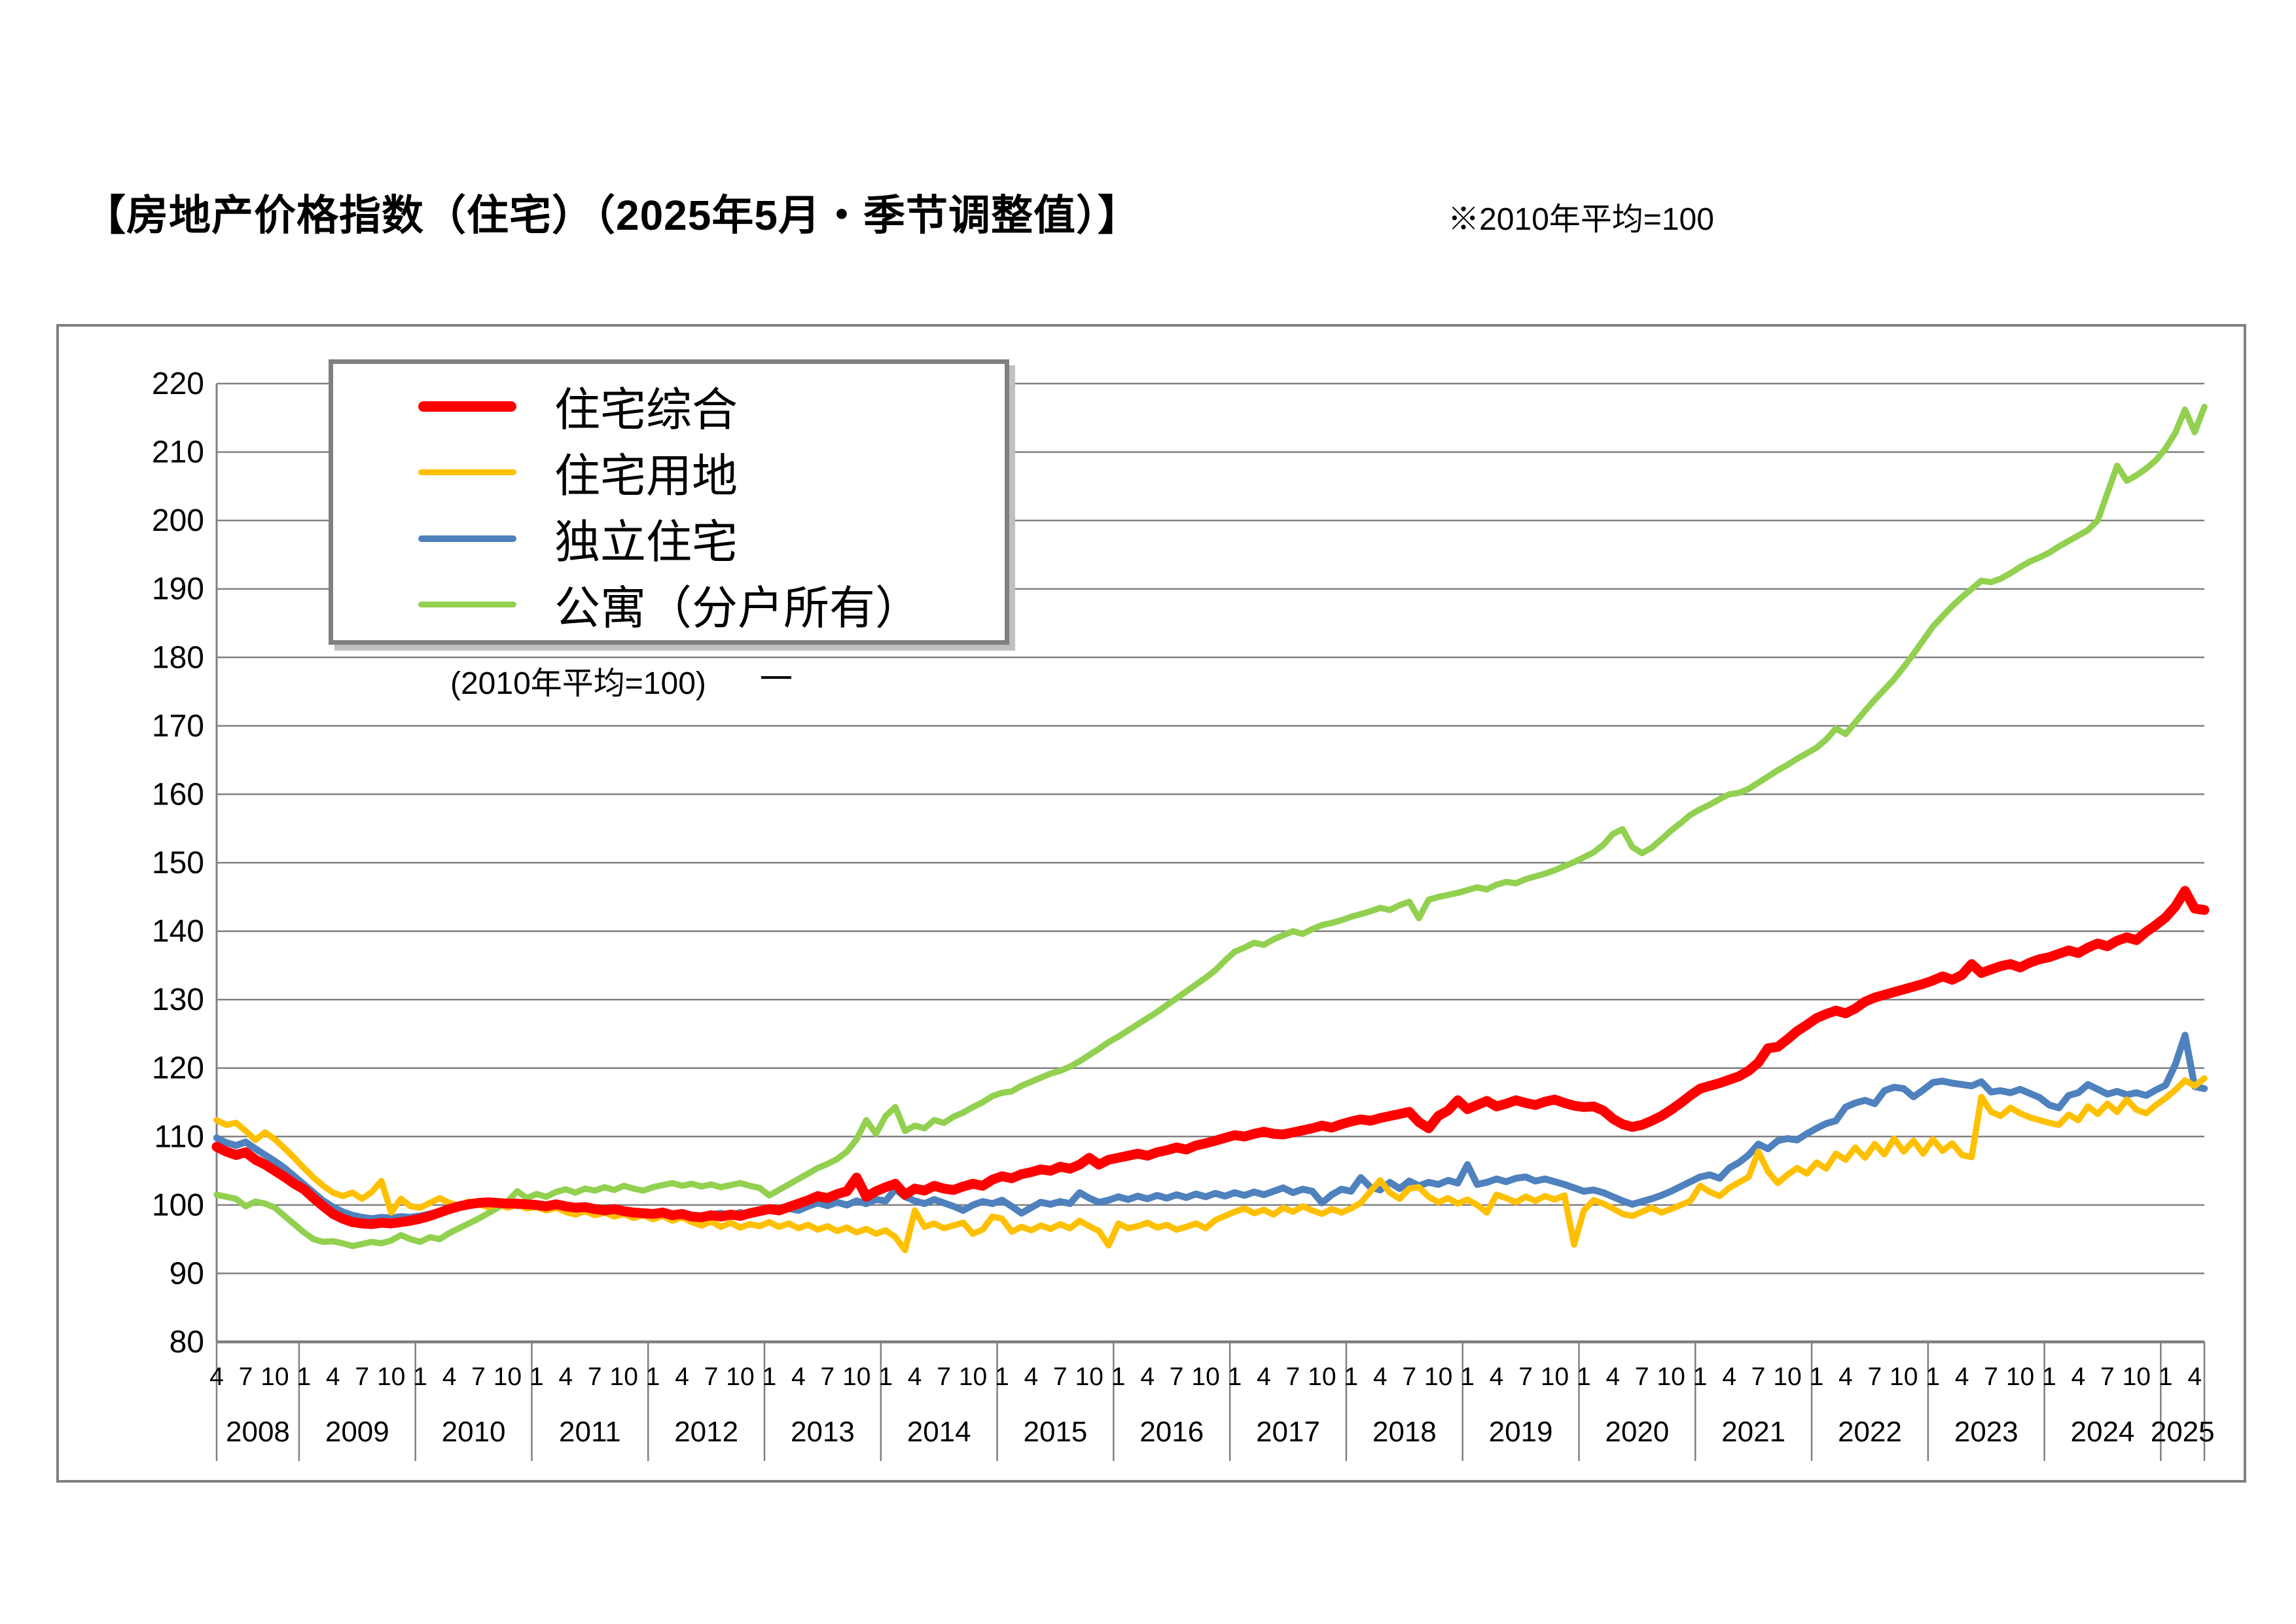 The width and height of the screenshot is (2296, 1624). Describe the element at coordinates (178, 1000) in the screenshot. I see `y-axis-label-130: 130` at that location.